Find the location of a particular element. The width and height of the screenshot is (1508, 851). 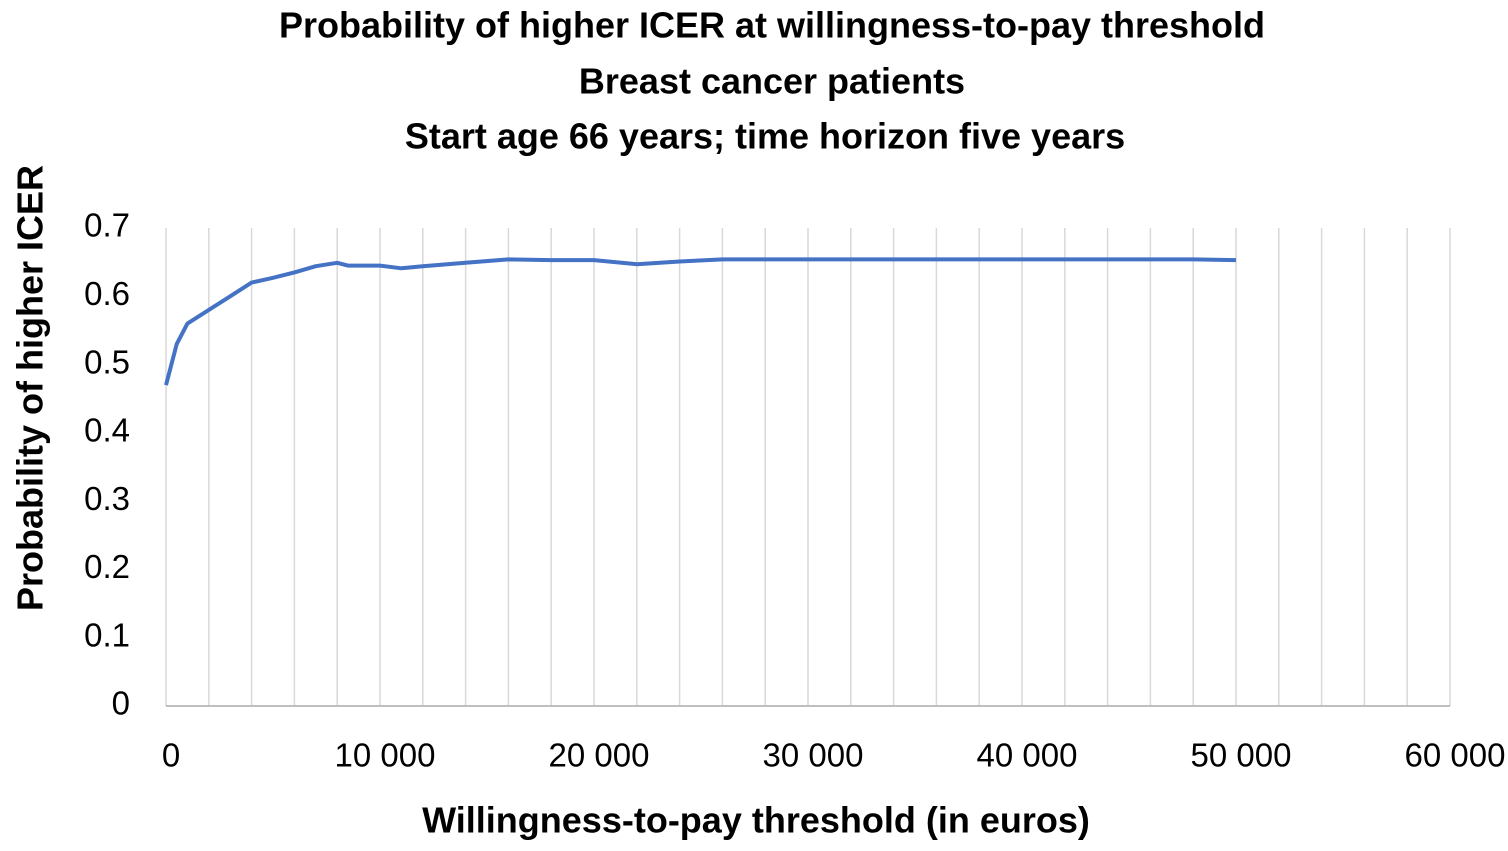

x-axis-title: Willingness-to-pay threshold (in euros) is located at coordinates (756, 820).